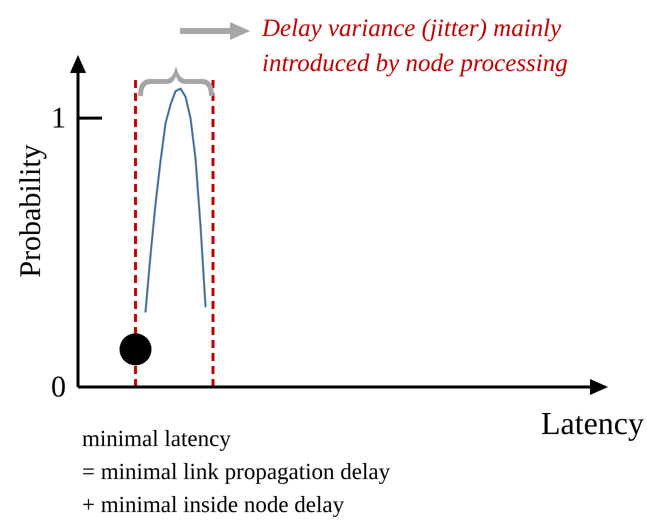 Image resolution: width=647 pixels, height=521 pixels. I want to click on line-series, so click(175, 200).